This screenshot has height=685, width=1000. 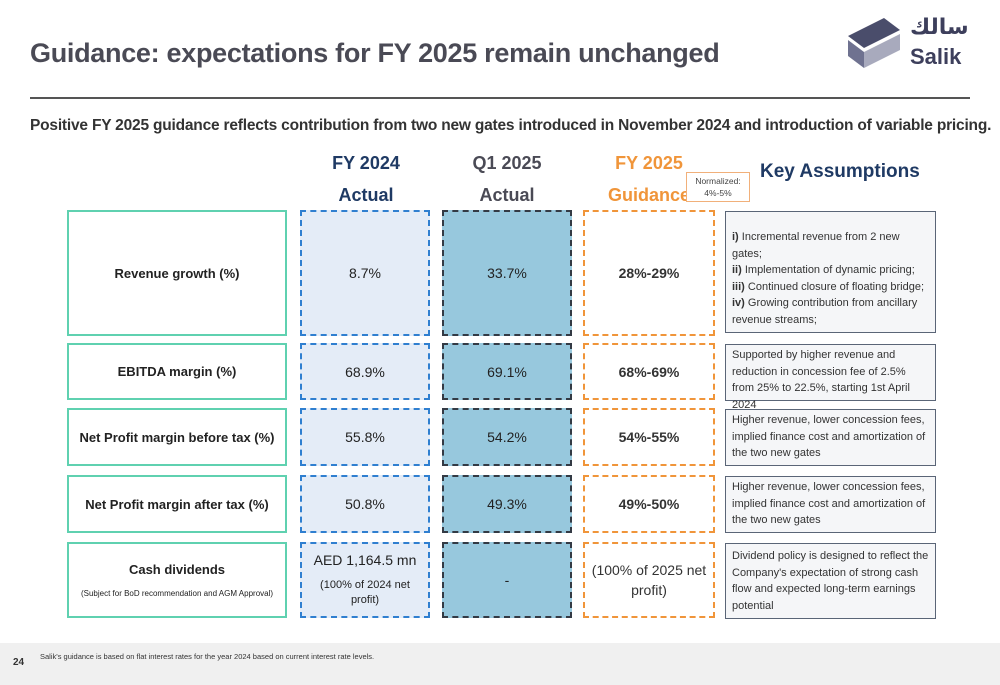 What do you see at coordinates (500, 664) in the screenshot?
I see `footer-bar` at bounding box center [500, 664].